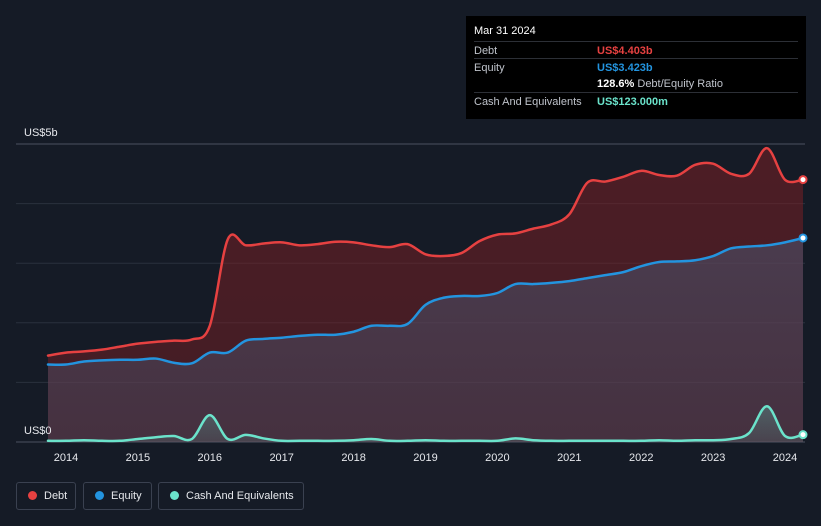  I want to click on x-tick-label: 2017, so click(281, 458).